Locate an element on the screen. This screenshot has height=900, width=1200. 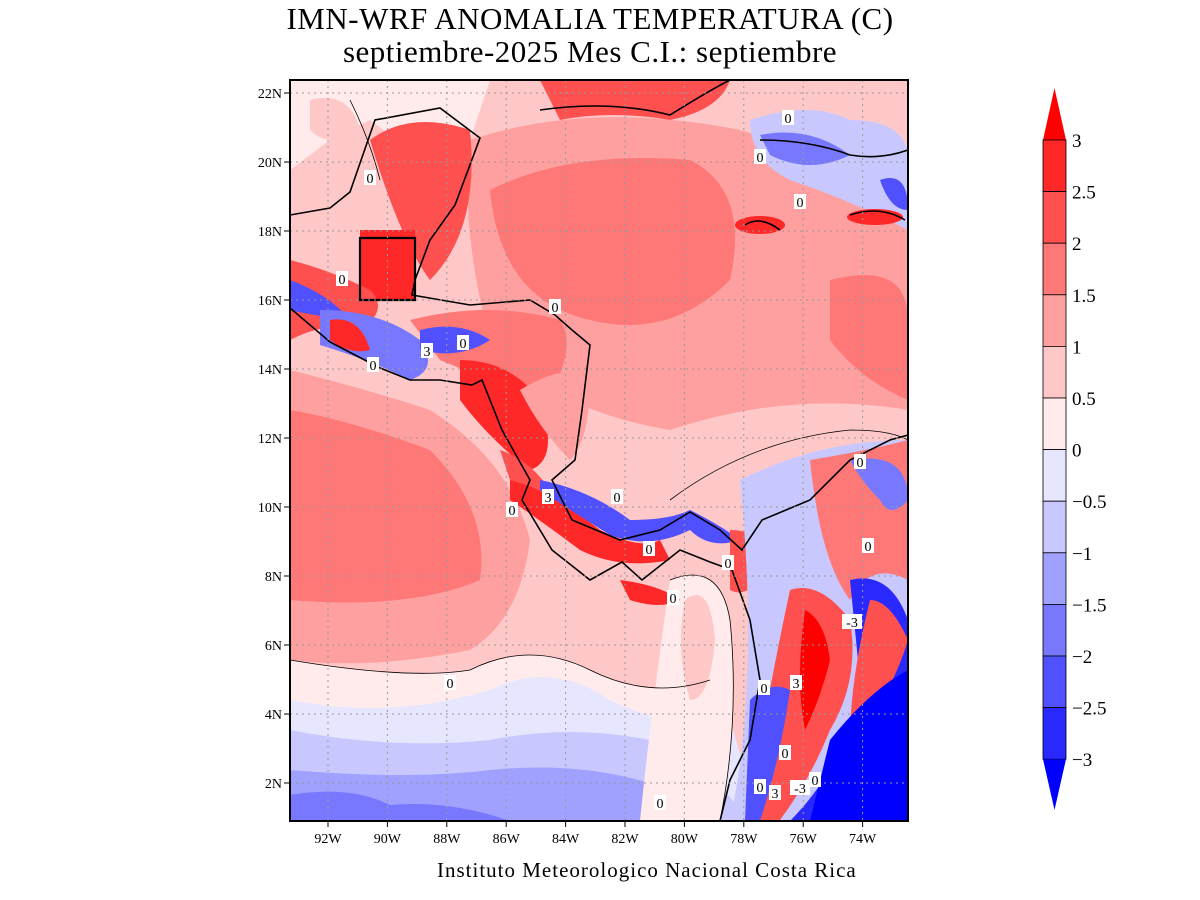
lon-tick-label: 78W is located at coordinates (744, 839).